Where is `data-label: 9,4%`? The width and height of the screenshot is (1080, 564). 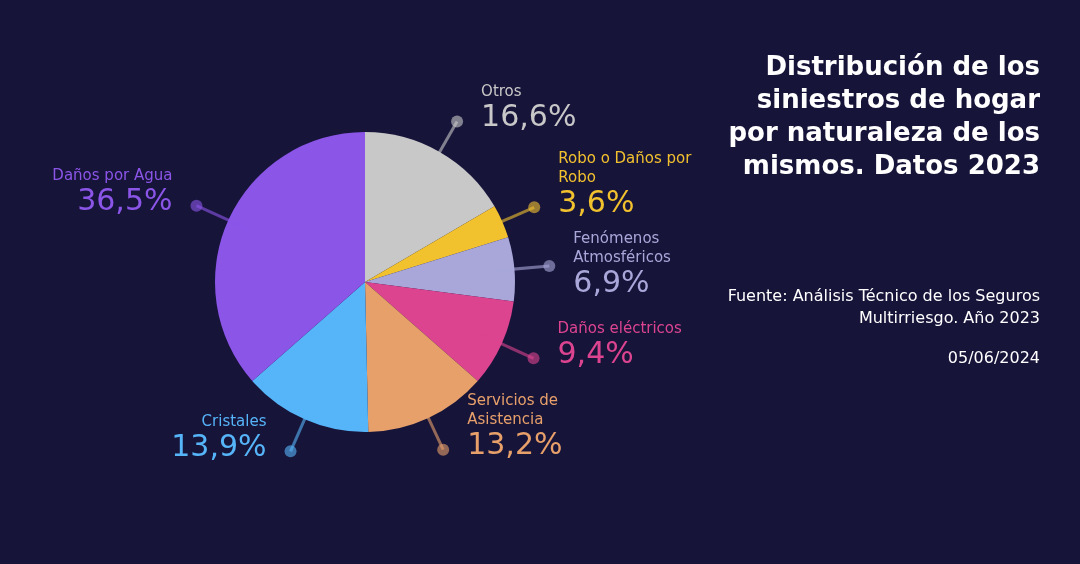
data-label: 9,4% is located at coordinates (595, 353).